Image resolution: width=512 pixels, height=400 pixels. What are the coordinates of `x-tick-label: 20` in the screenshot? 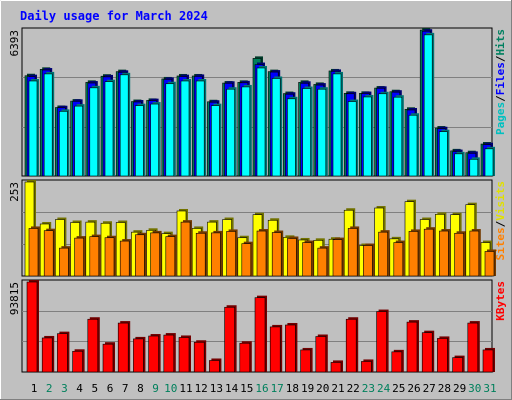 It's located at (322, 388).